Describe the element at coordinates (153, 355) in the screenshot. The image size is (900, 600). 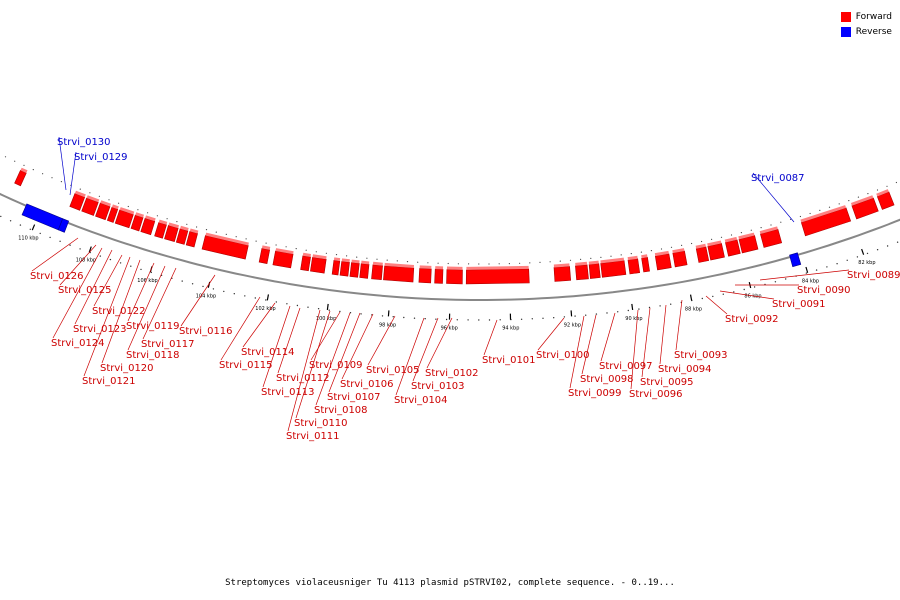
I see `gene-label-strvi-0118: Strvi_0118` at that location.